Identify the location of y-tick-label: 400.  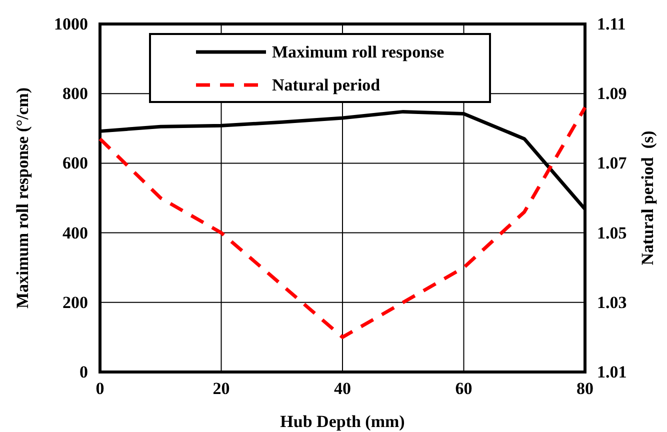
(75, 232).